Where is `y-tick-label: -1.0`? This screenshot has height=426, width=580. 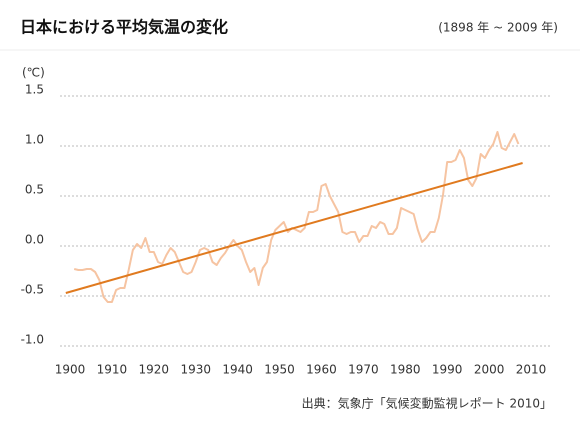
y-tick-label: -1.0 is located at coordinates (32, 340).